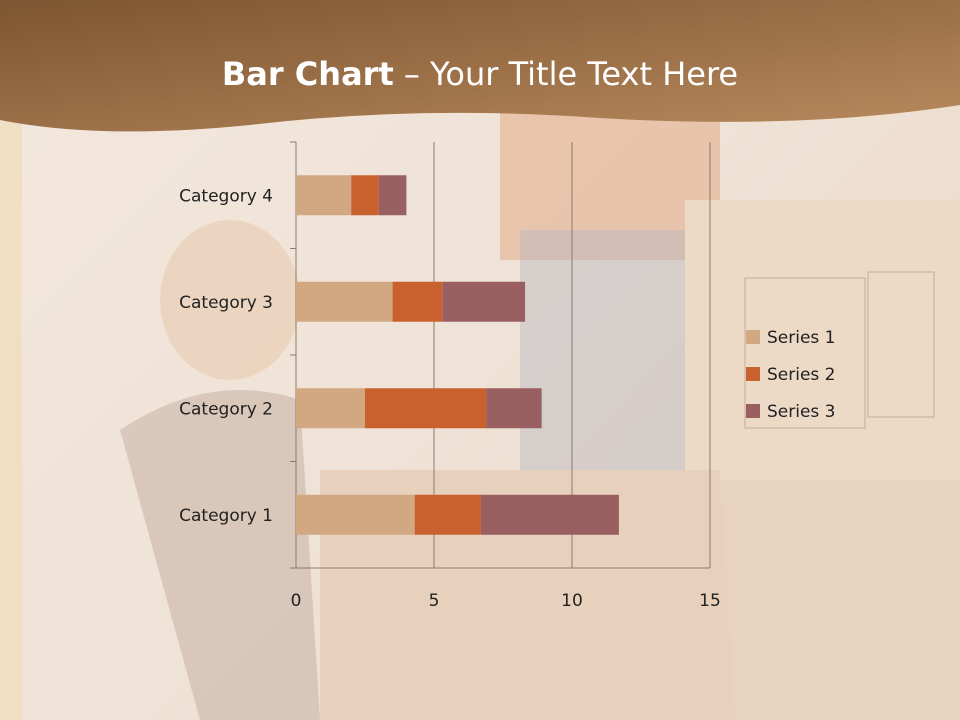 The width and height of the screenshot is (960, 720). Describe the element at coordinates (296, 601) in the screenshot. I see `x-tick-label: 0` at that location.